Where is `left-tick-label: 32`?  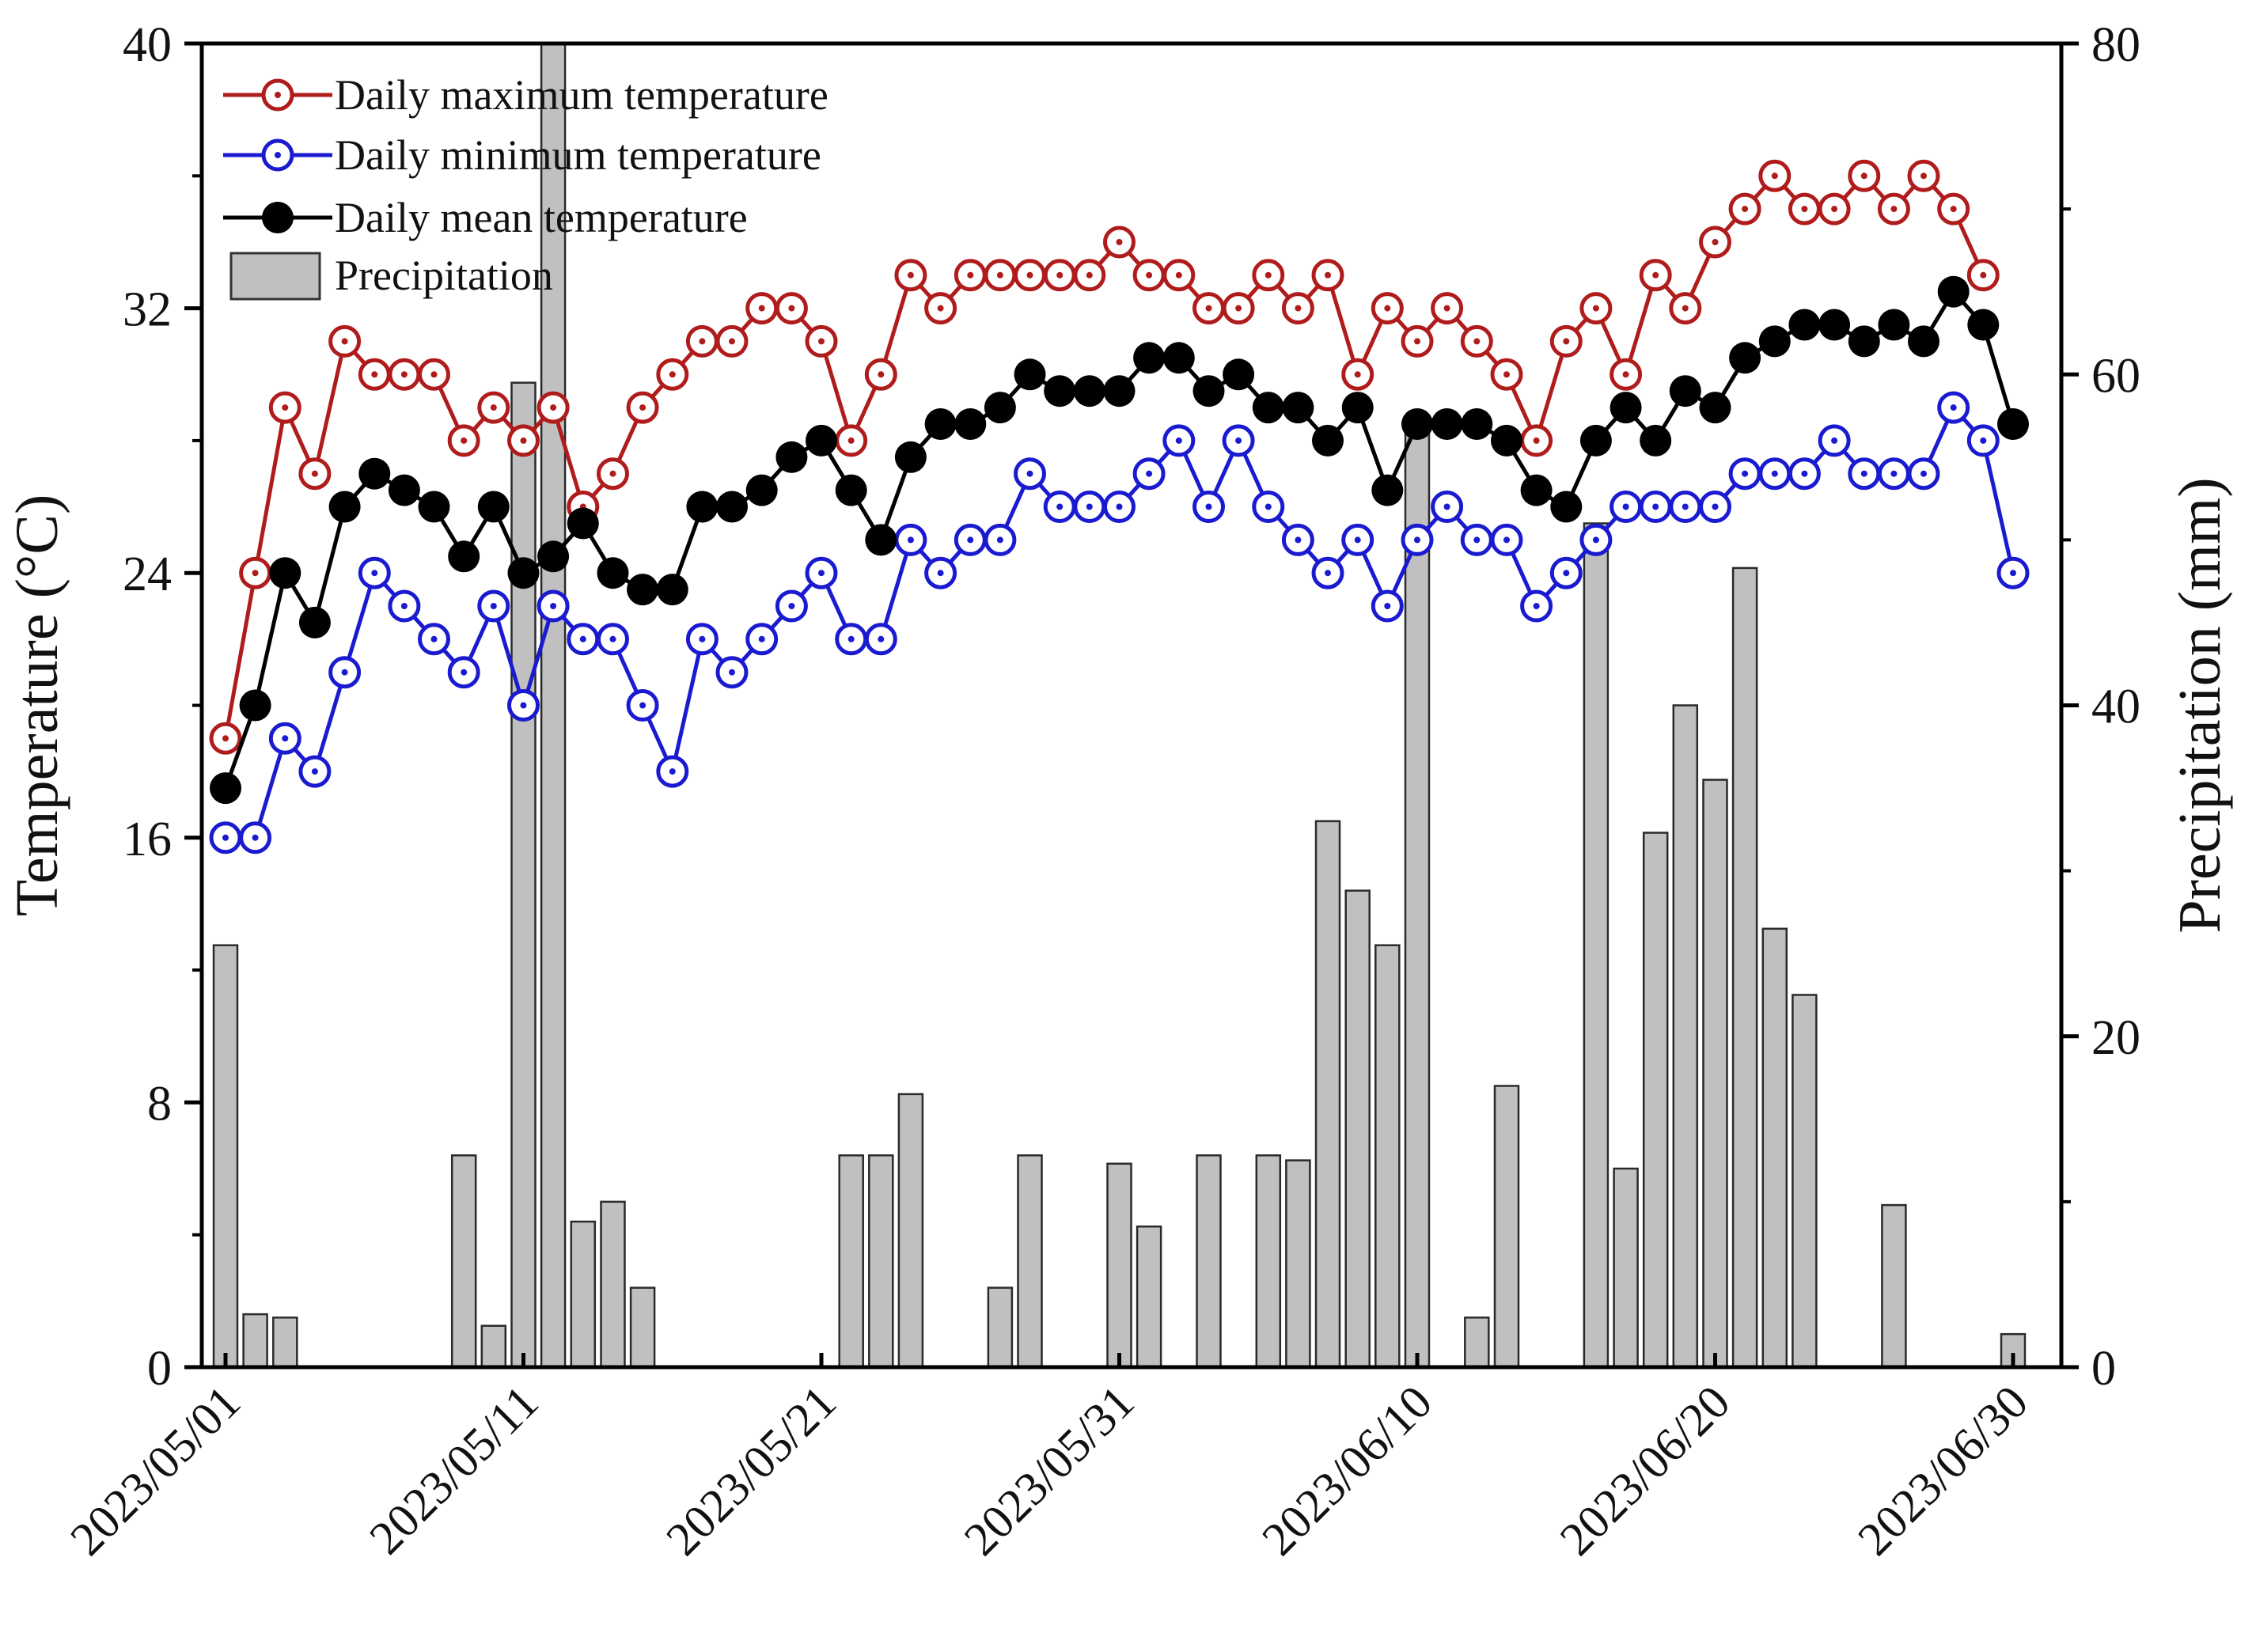 left-tick-label: 32 is located at coordinates (147, 310).